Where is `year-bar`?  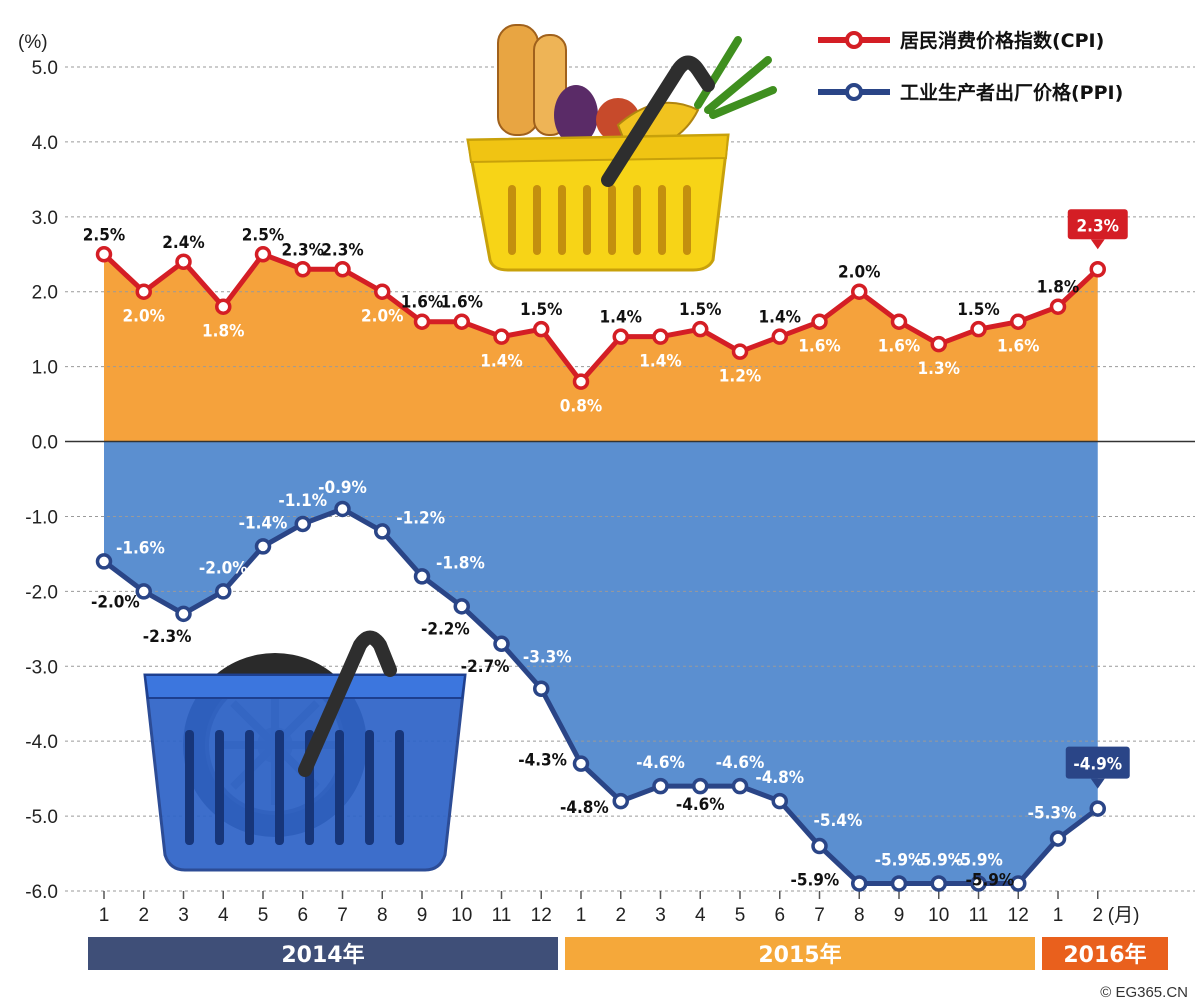
year-bar is located at coordinates (1105, 953).